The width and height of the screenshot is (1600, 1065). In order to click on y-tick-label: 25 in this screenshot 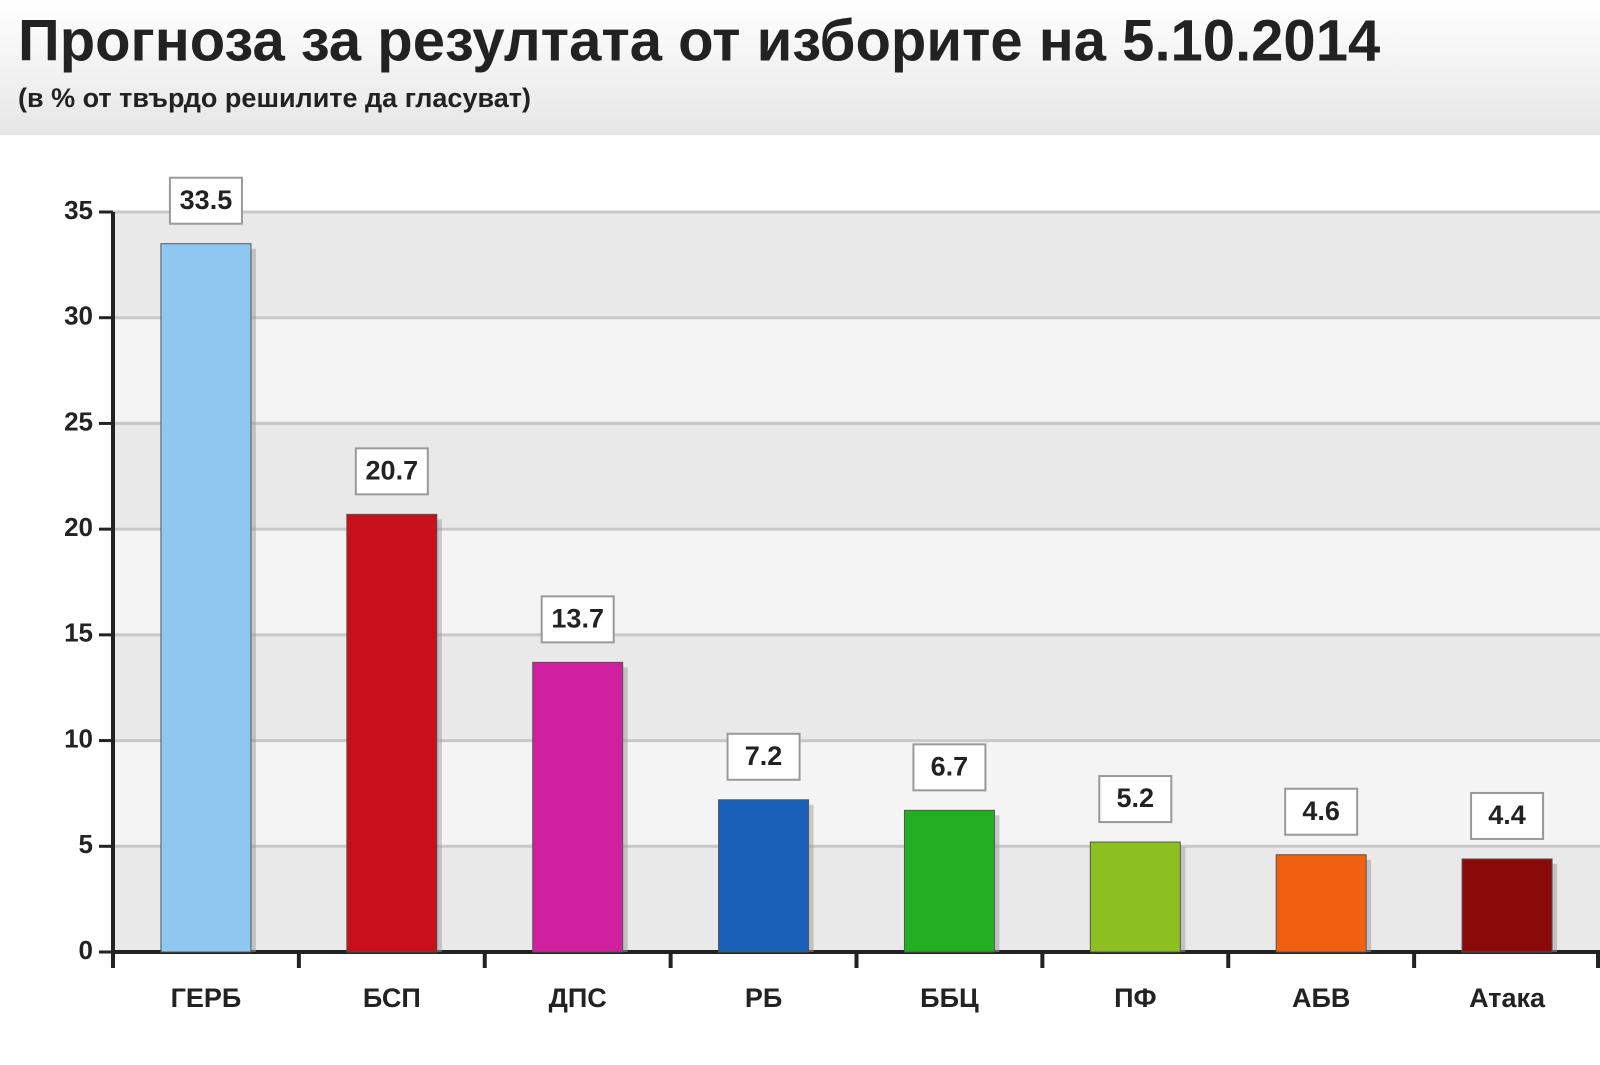, I will do `click(78, 421)`.